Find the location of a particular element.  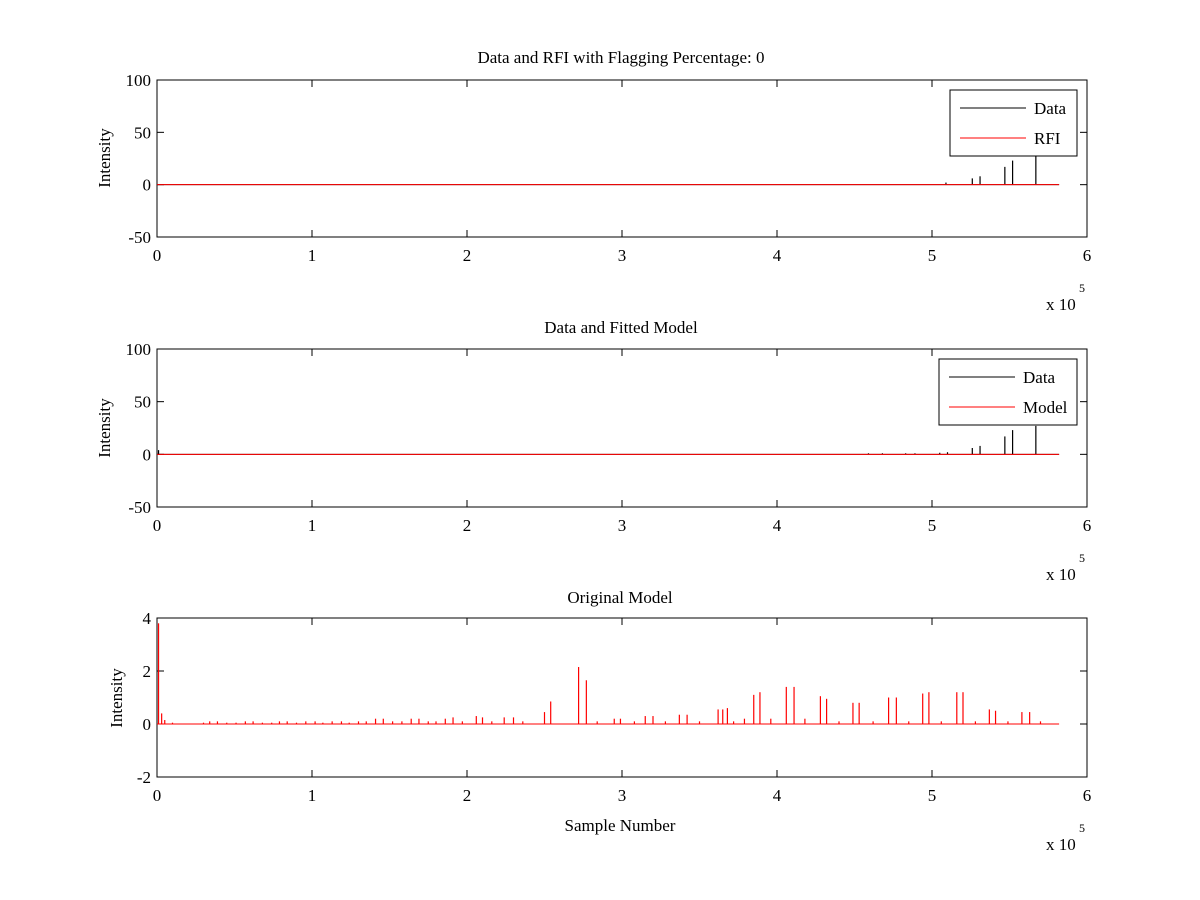

series-model is located at coordinates (608, 674).